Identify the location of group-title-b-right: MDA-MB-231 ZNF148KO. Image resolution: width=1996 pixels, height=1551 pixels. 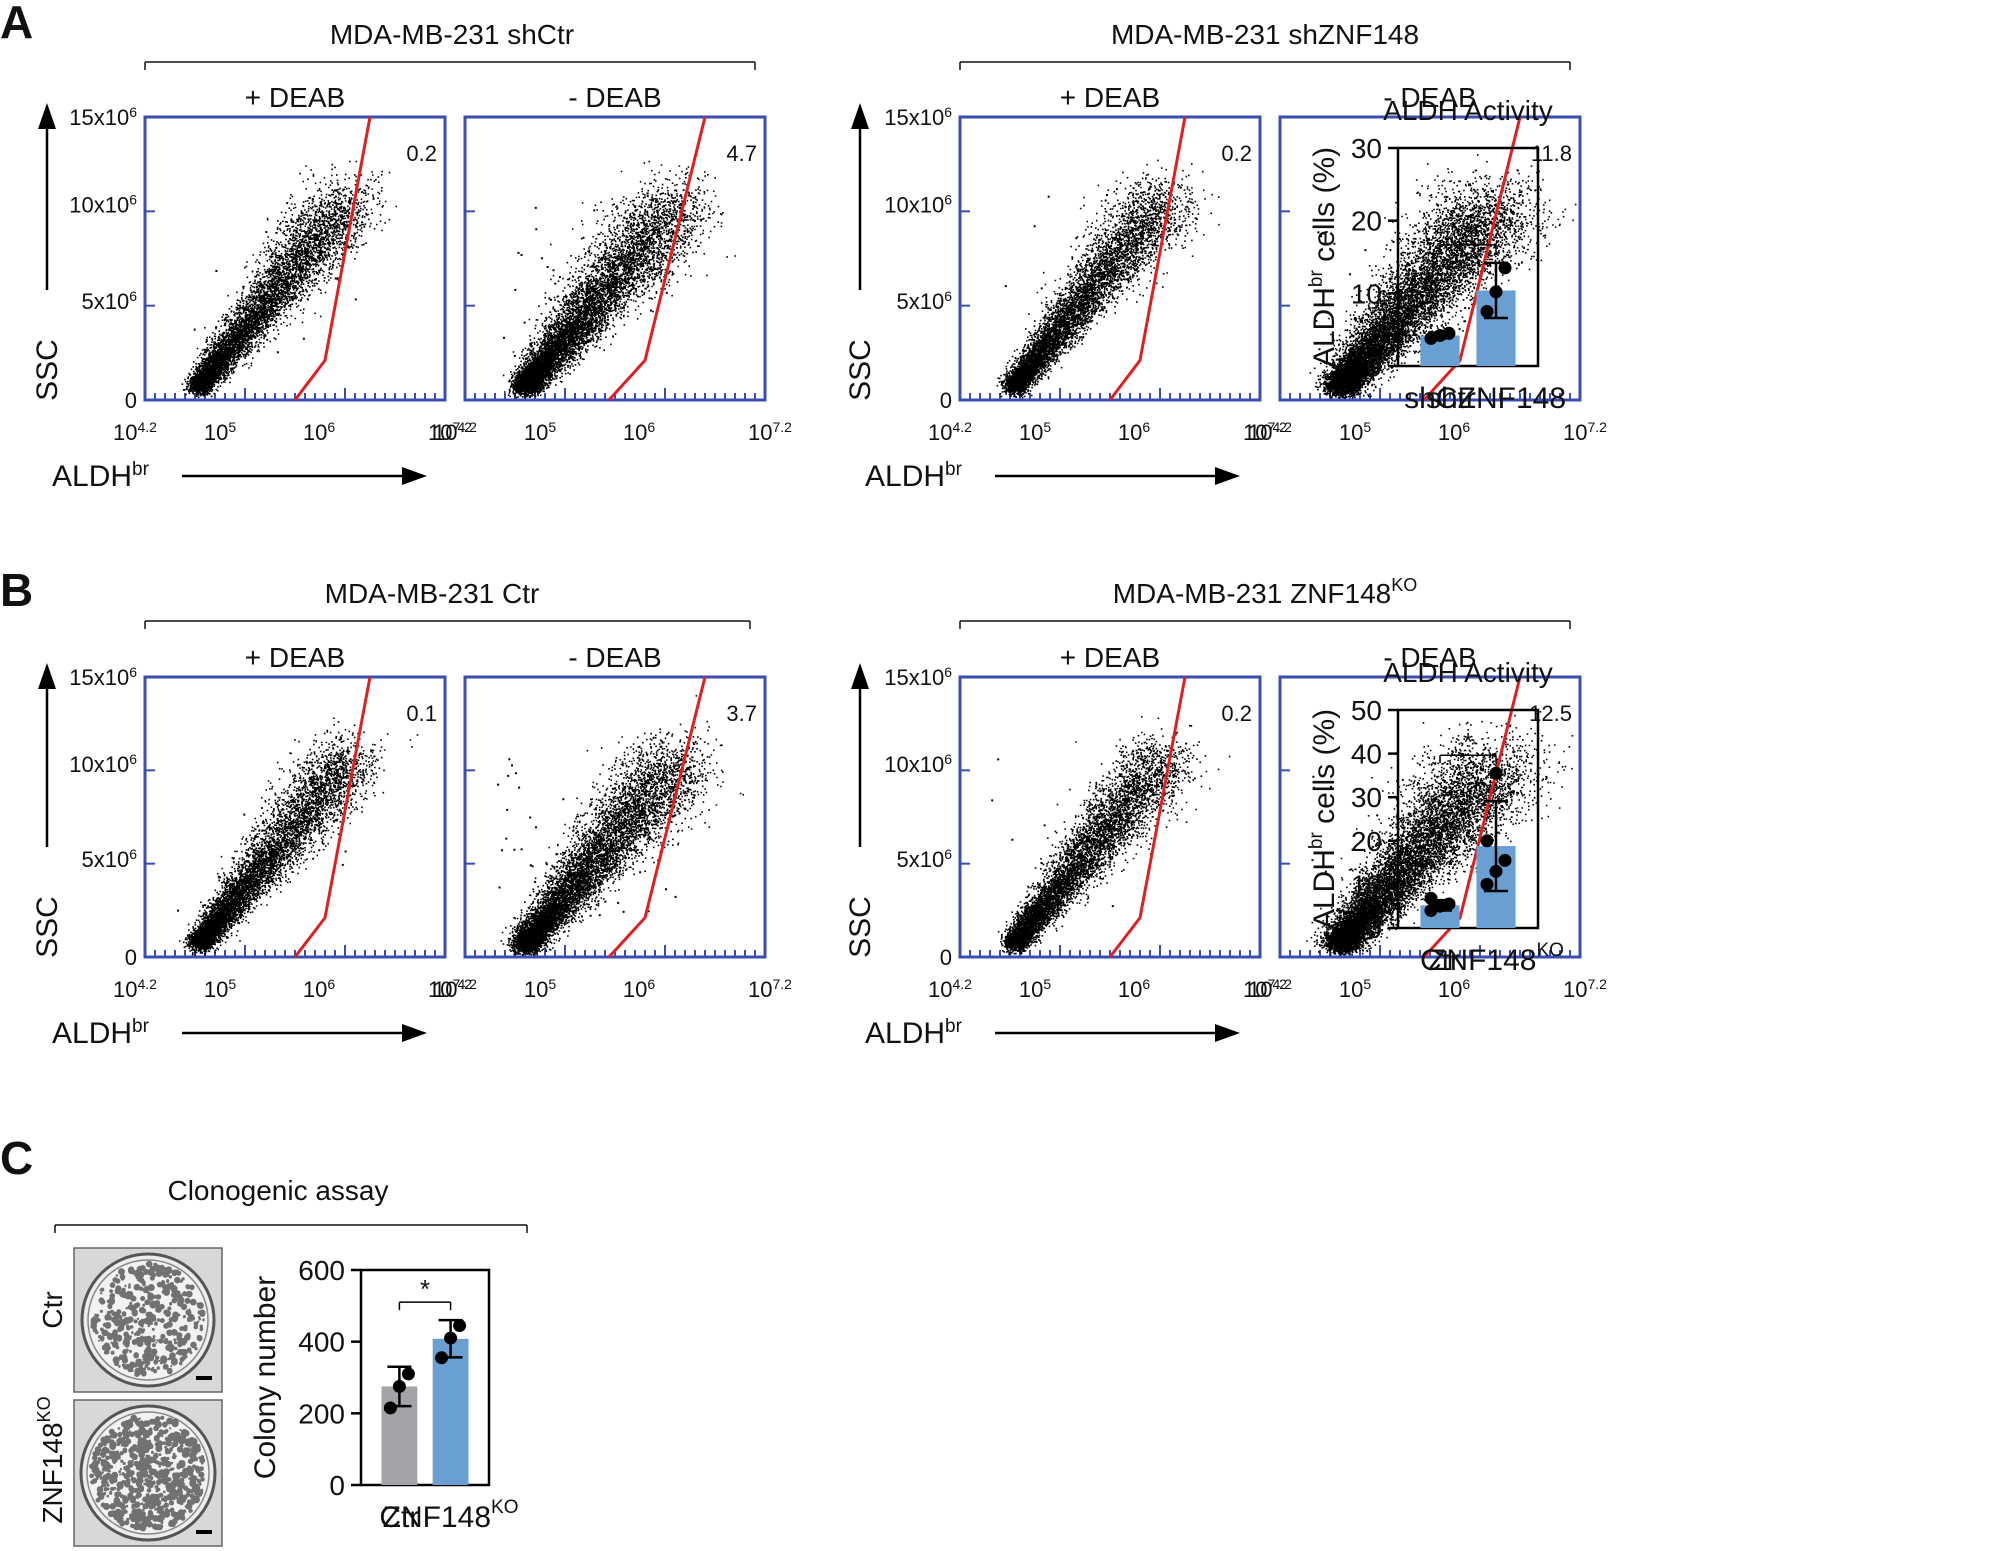
(1265, 592).